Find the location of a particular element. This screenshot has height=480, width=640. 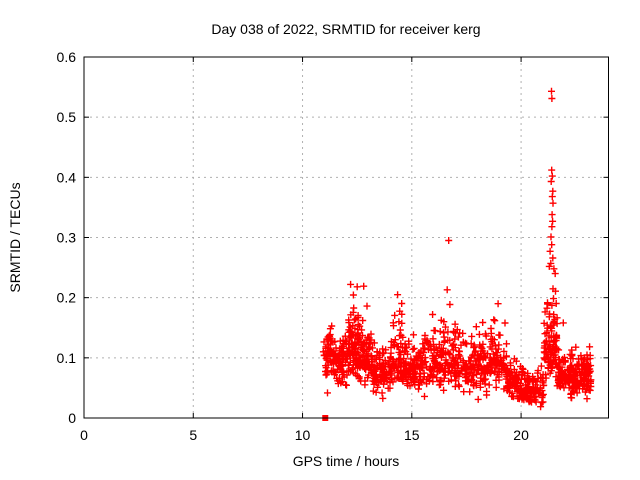

y-tick-labels: 0 0.1 0.2 0.3 0.4 0.5 0.6 is located at coordinates (67, 237).